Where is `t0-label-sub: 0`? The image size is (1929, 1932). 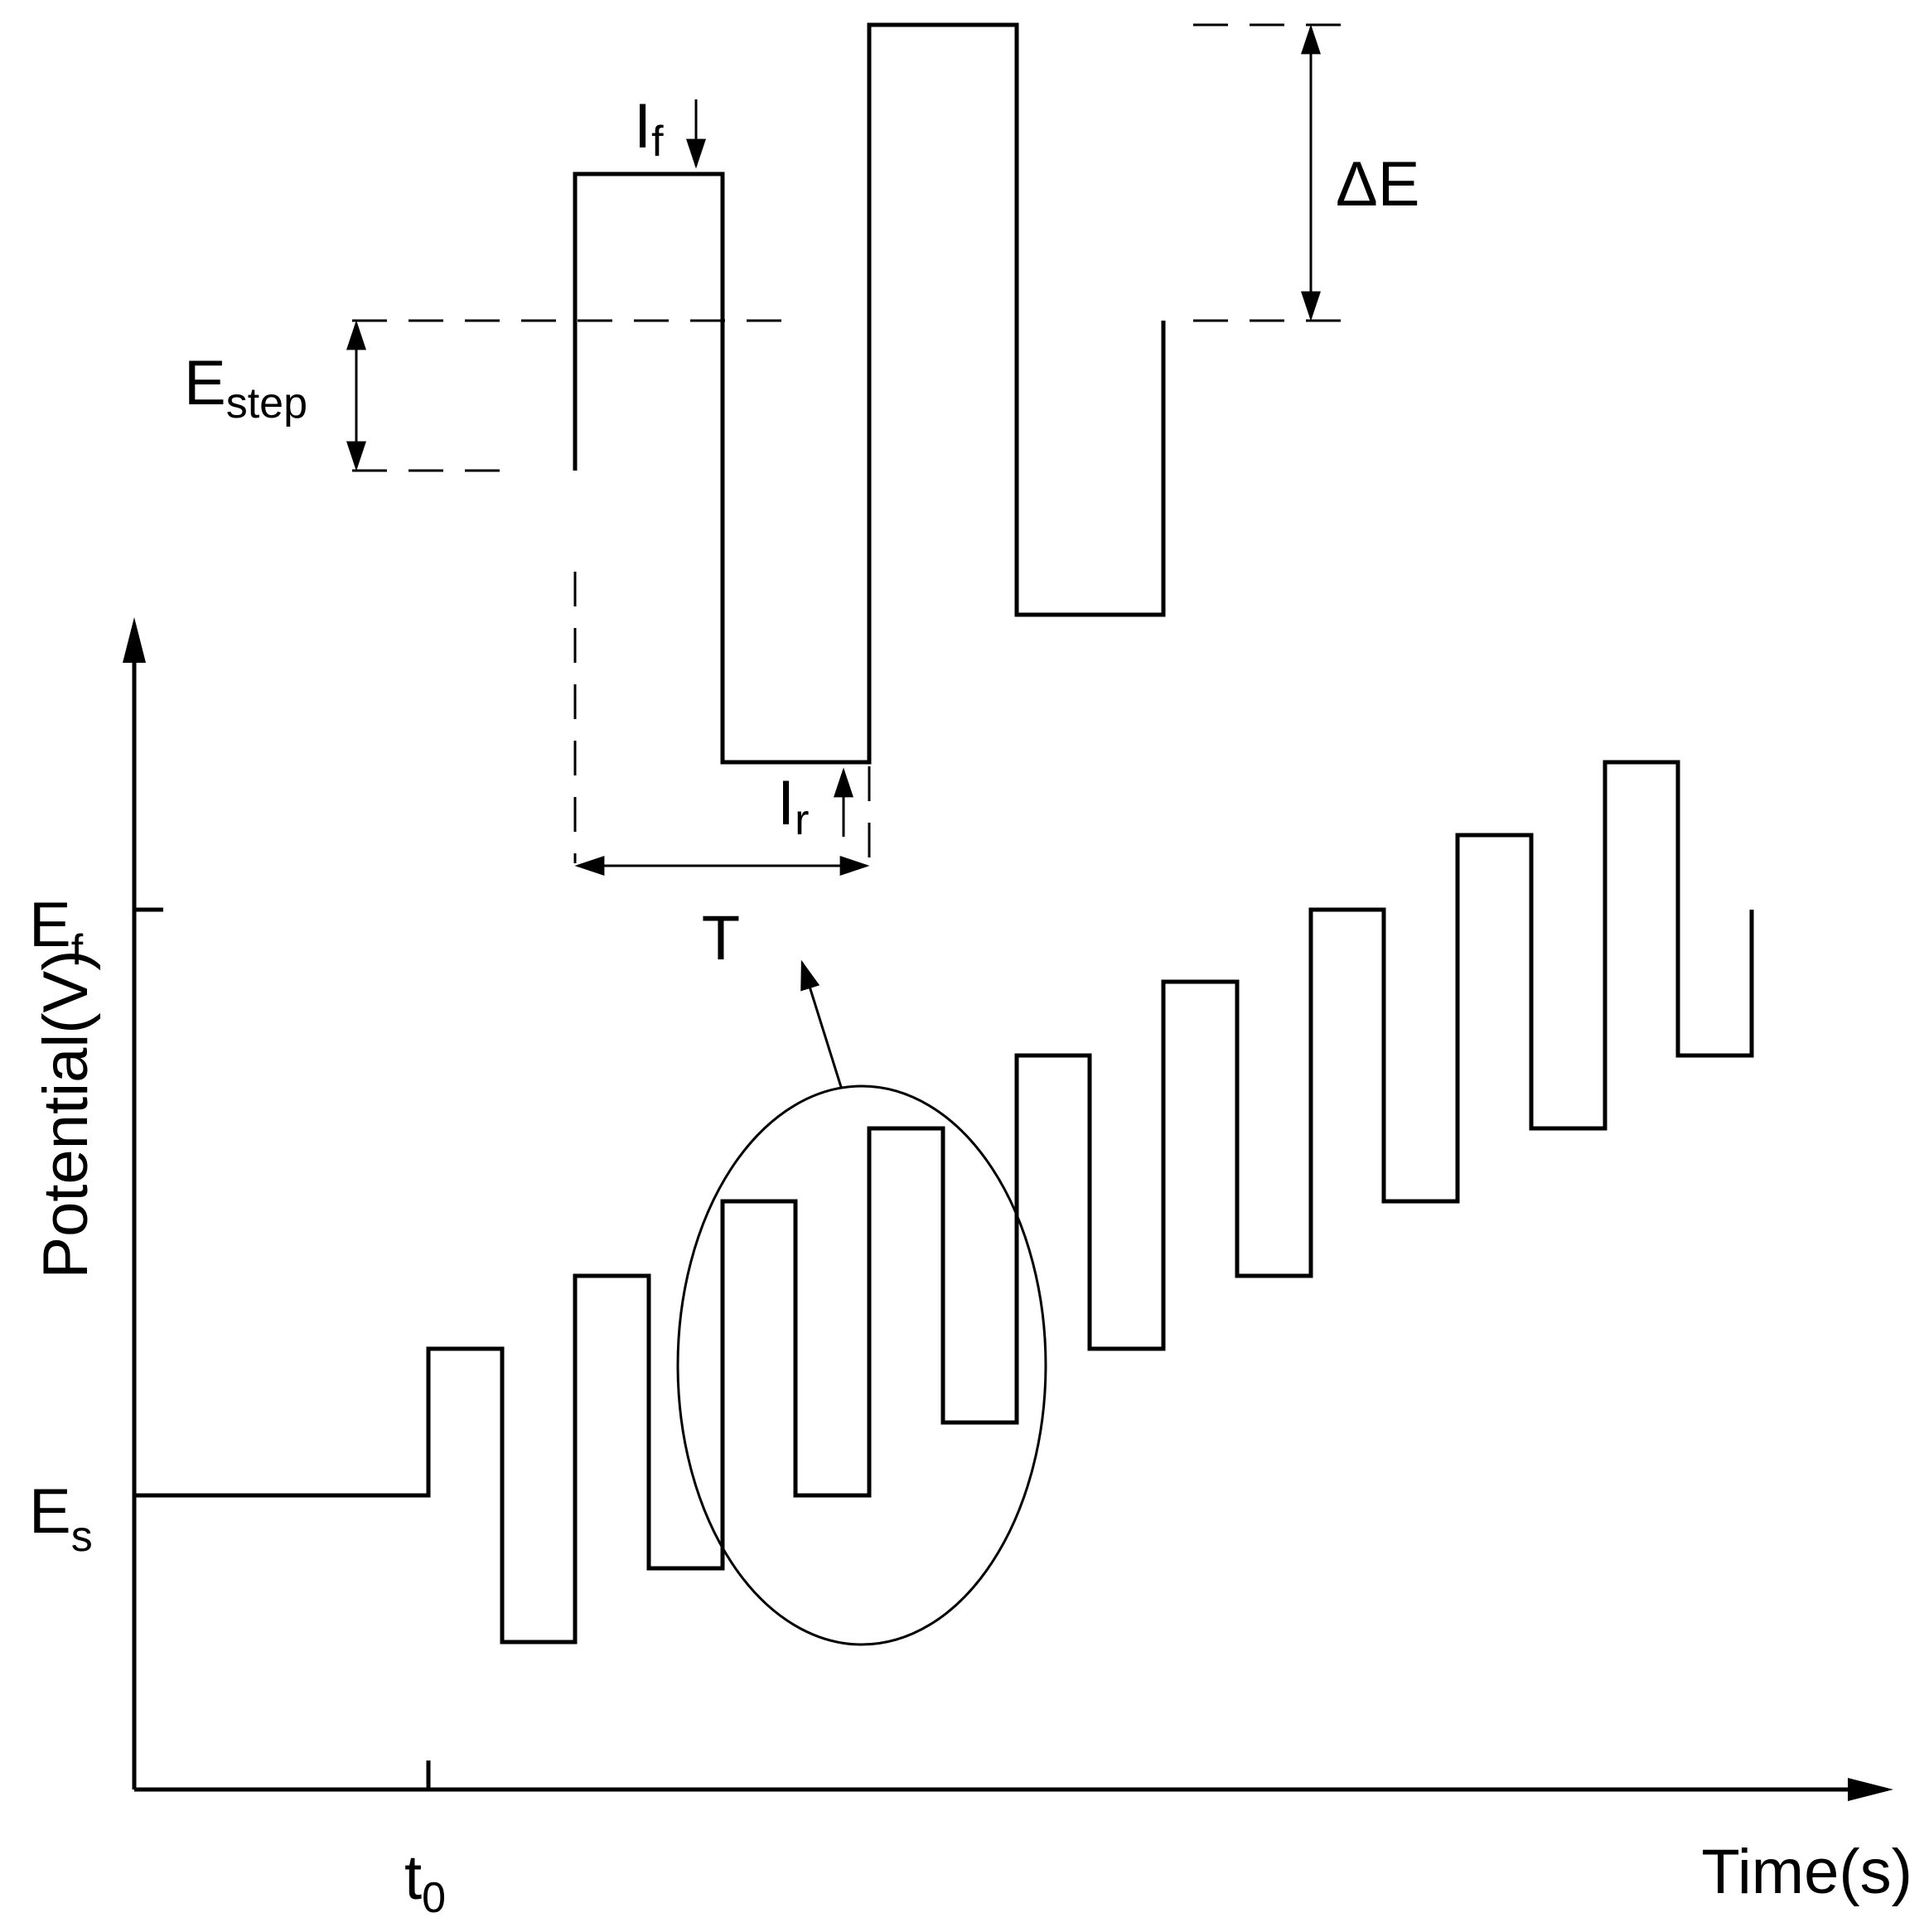 t0-label-sub: 0 is located at coordinates (434, 1898).